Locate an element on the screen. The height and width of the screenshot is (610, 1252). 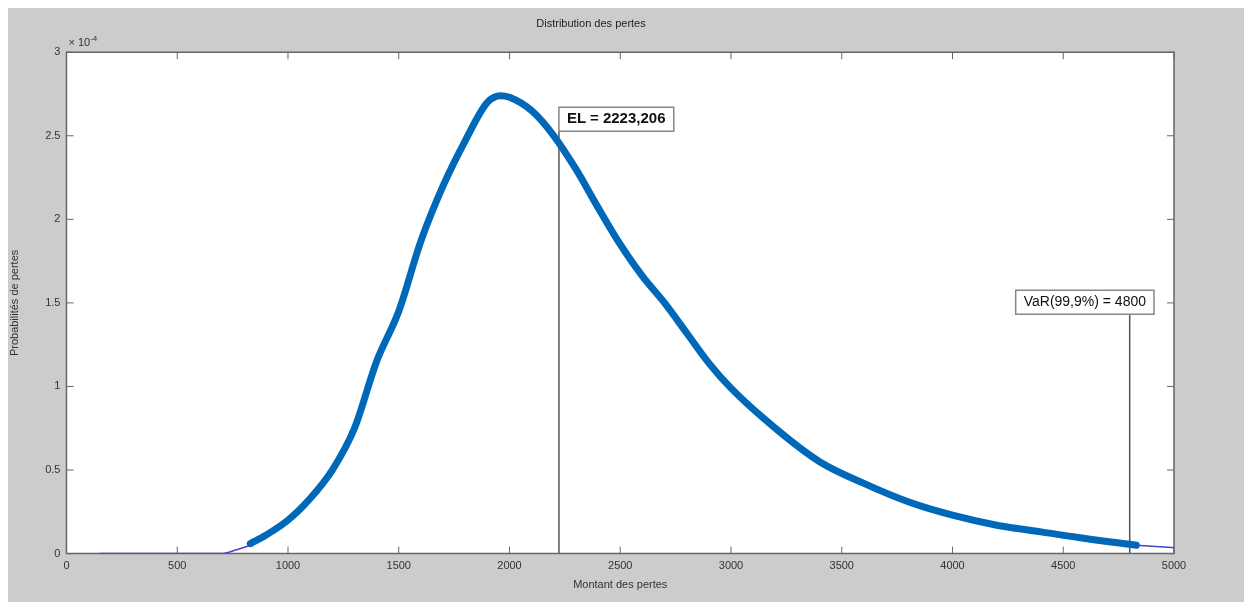
x-tick-label: 4500 is located at coordinates (1063, 565).